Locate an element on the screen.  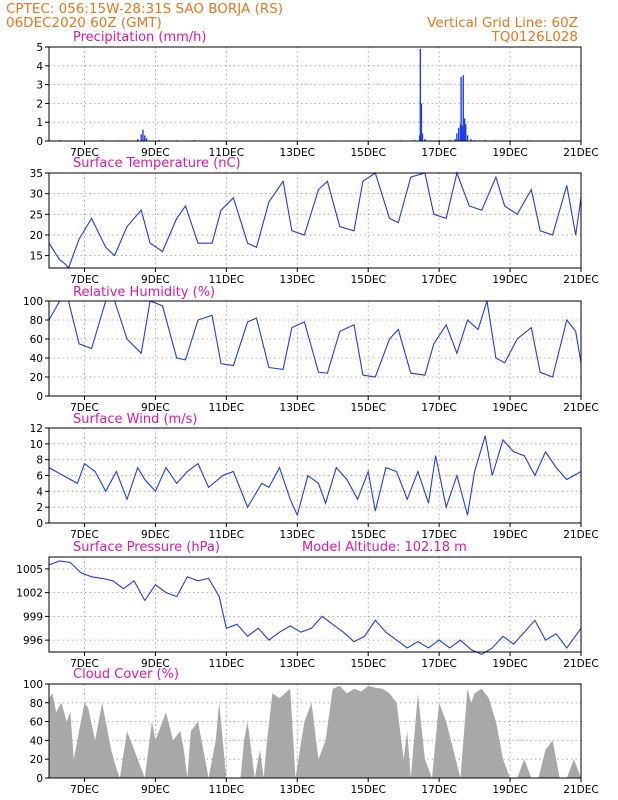
pressure-series-line is located at coordinates (315, 608).